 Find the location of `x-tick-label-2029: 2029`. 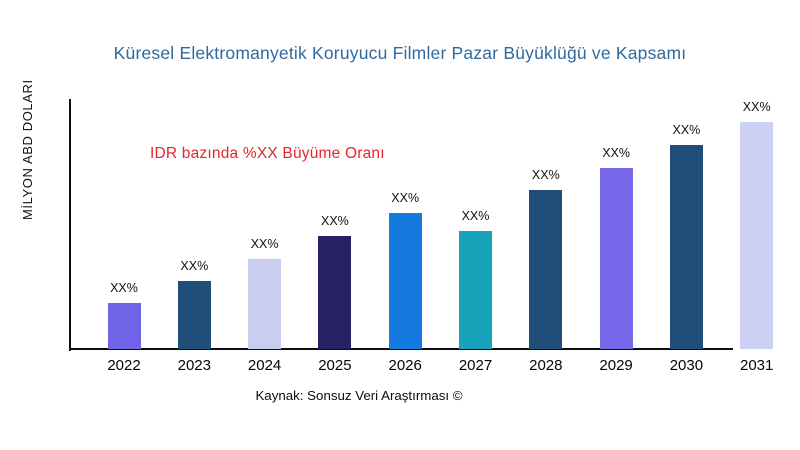

x-tick-label-2029: 2029 is located at coordinates (616, 365).